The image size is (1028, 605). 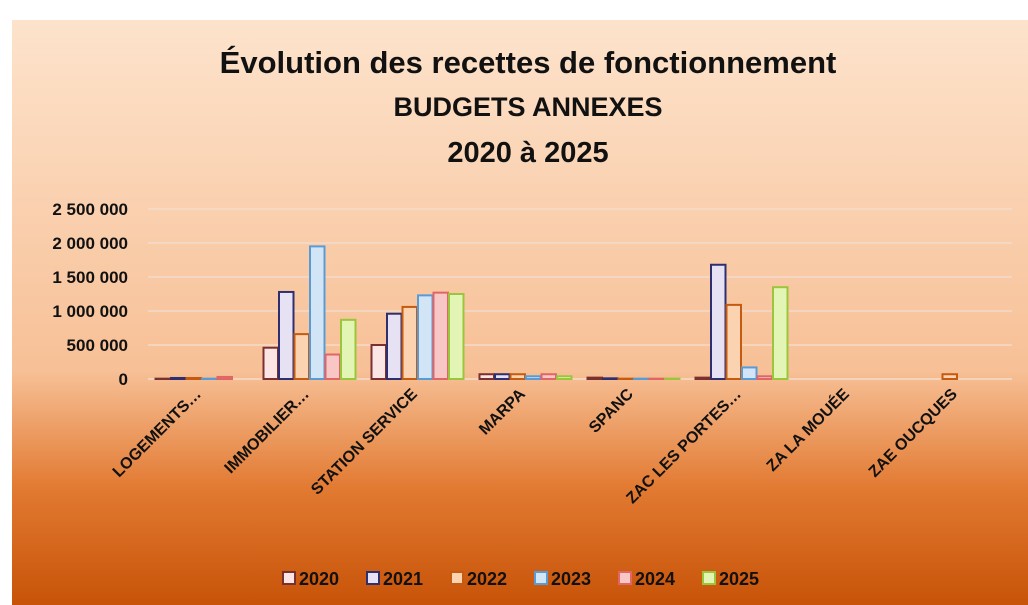 What do you see at coordinates (319, 579) in the screenshot?
I see `legend-label: 2020` at bounding box center [319, 579].